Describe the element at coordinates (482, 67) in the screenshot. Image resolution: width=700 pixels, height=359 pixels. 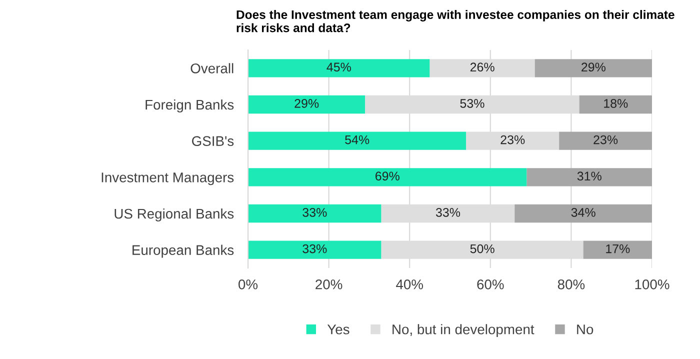
I see `data-label: 26%` at that location.